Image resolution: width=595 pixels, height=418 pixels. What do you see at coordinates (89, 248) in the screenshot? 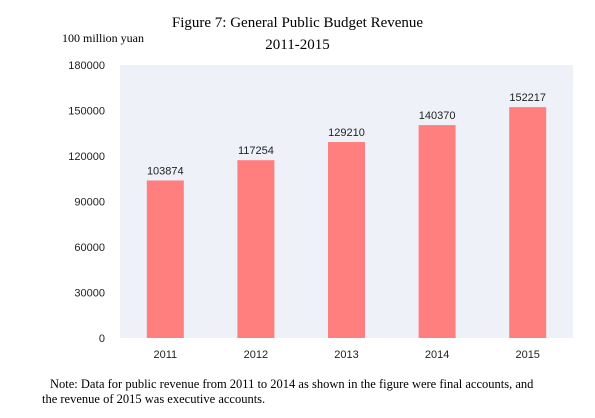
I see `y-tick-label: 60000` at bounding box center [89, 248].